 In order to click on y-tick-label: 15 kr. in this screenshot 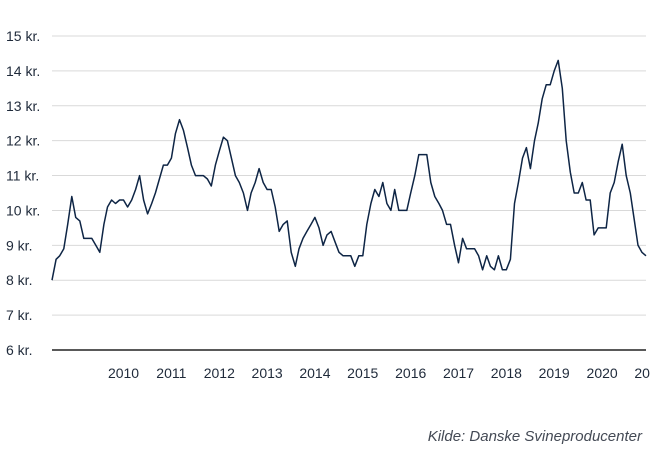, I will do `click(23, 36)`.